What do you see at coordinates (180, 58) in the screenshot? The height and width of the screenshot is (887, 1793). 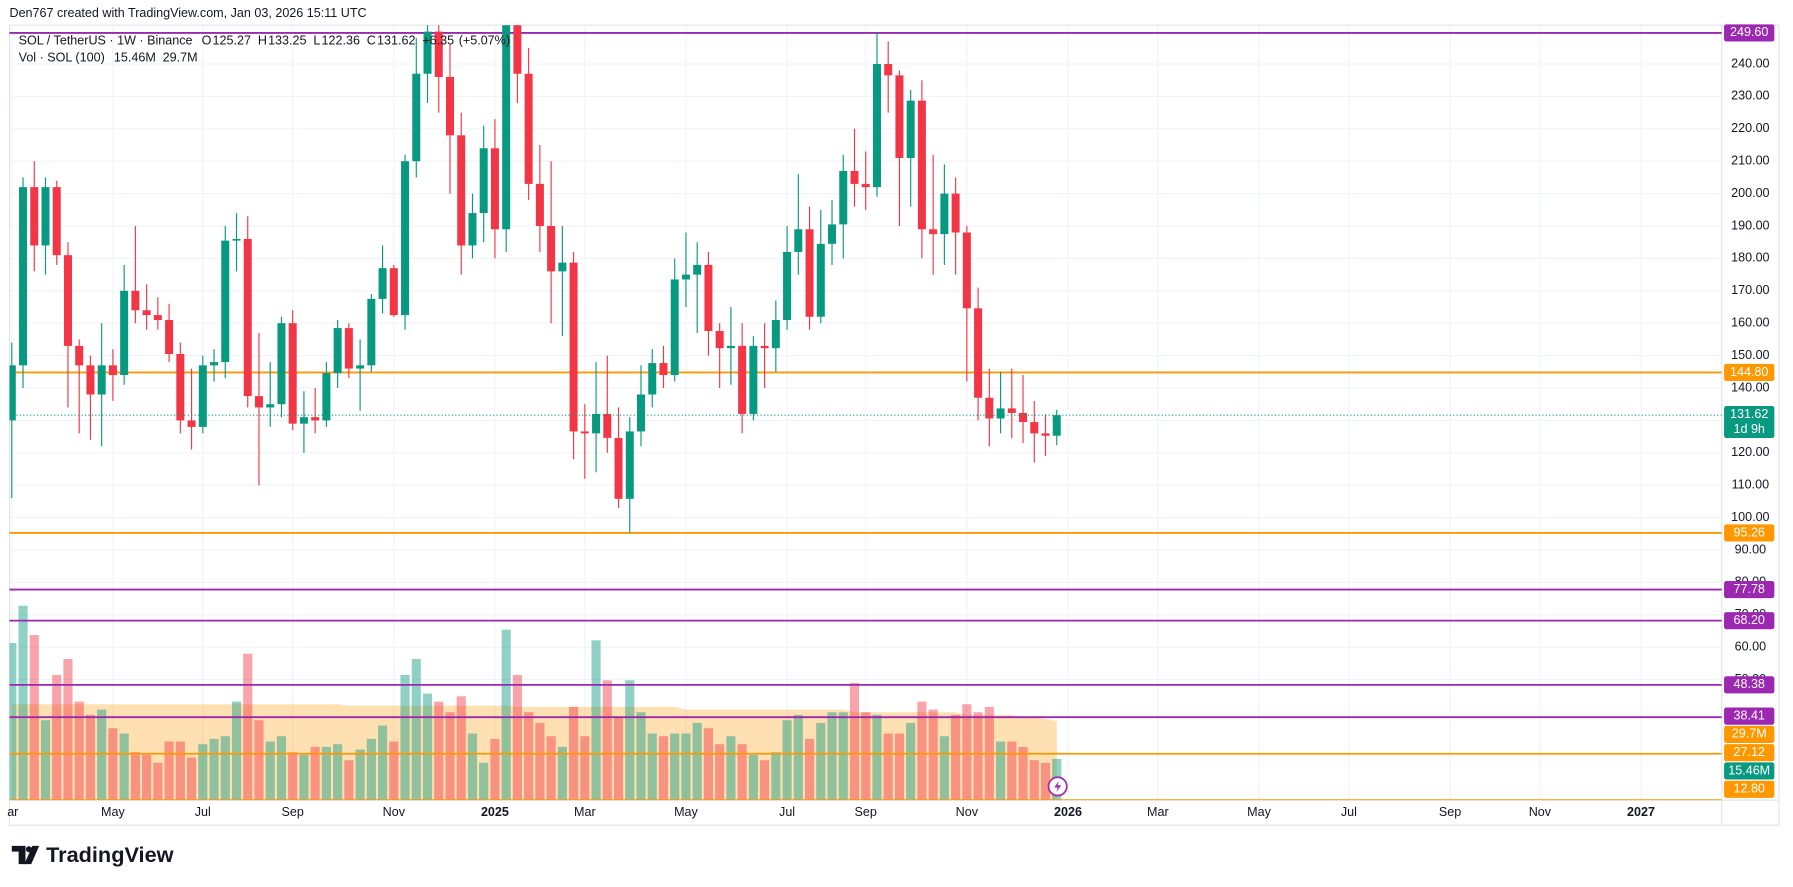 I see `volume-legend-value: 29.7M` at bounding box center [180, 58].